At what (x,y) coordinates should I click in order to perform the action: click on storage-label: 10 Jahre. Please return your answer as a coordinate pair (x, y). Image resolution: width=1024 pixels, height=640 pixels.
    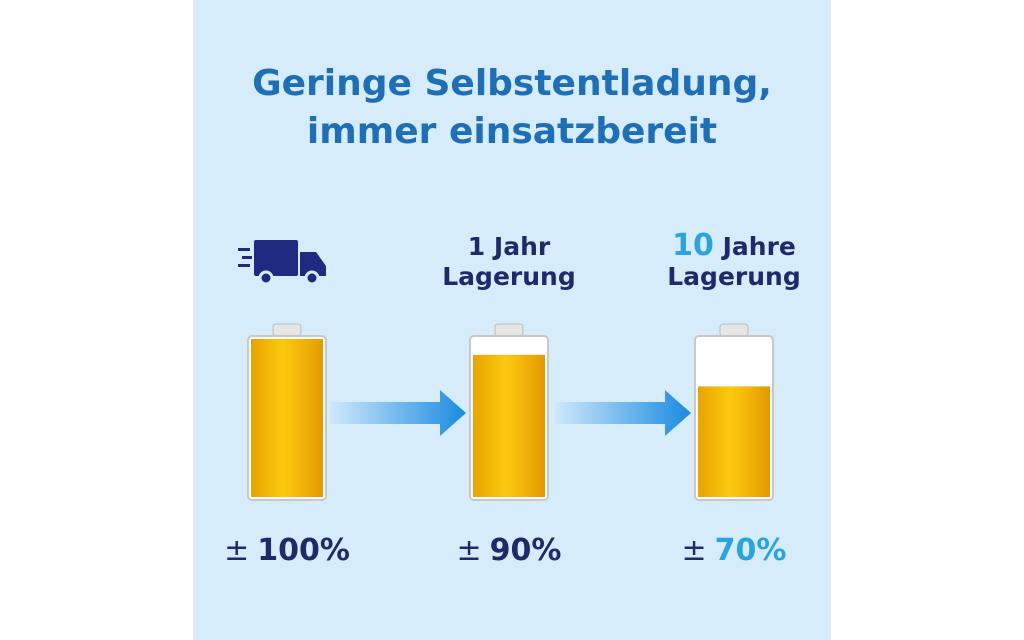
    Looking at the image, I should click on (734, 245).